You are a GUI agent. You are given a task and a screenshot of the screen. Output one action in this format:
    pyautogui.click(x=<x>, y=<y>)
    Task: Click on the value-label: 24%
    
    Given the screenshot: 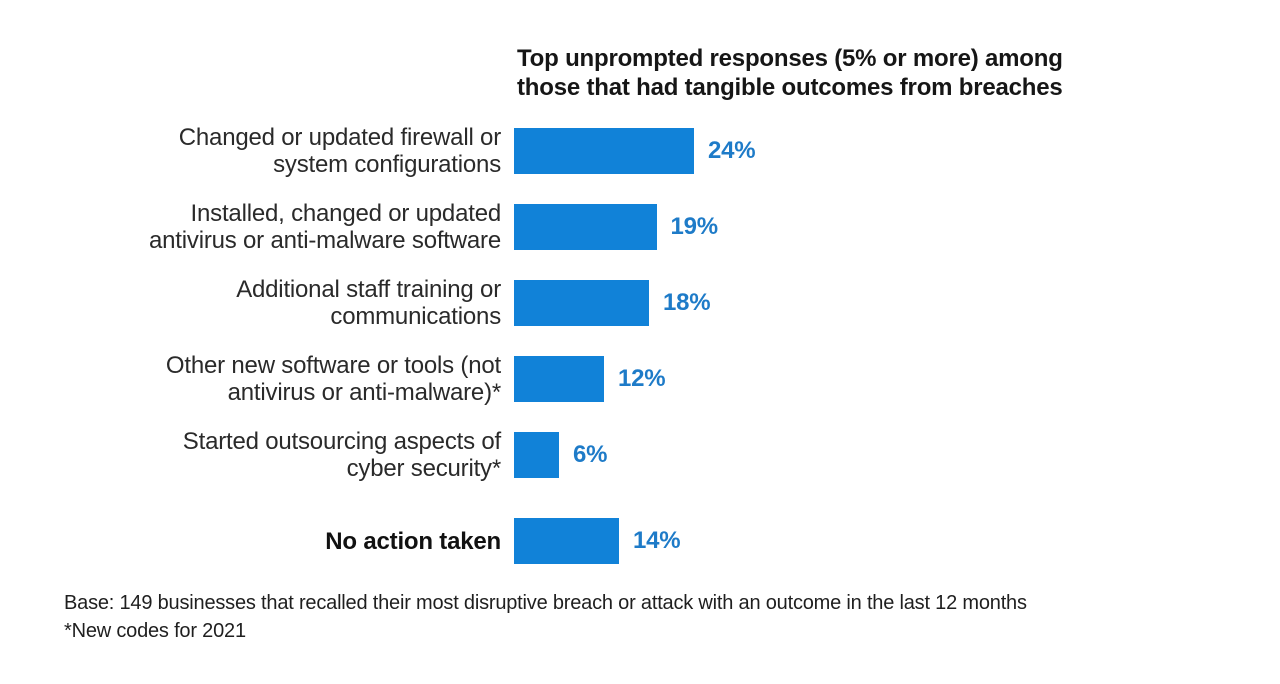 What is the action you would take?
    pyautogui.click(x=732, y=150)
    